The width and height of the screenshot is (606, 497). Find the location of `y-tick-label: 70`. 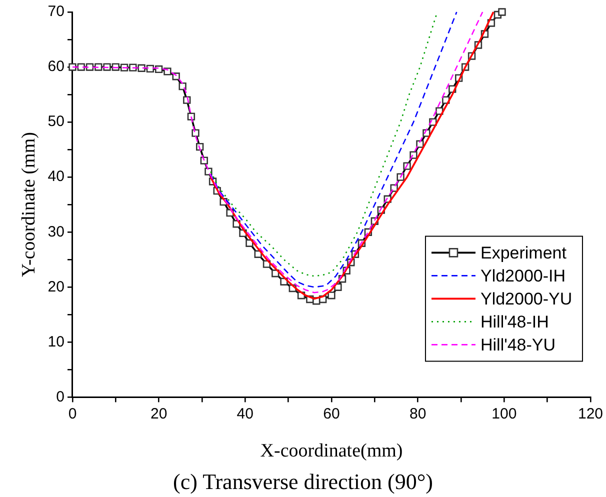

y-tick-label: 70 is located at coordinates (56, 11).